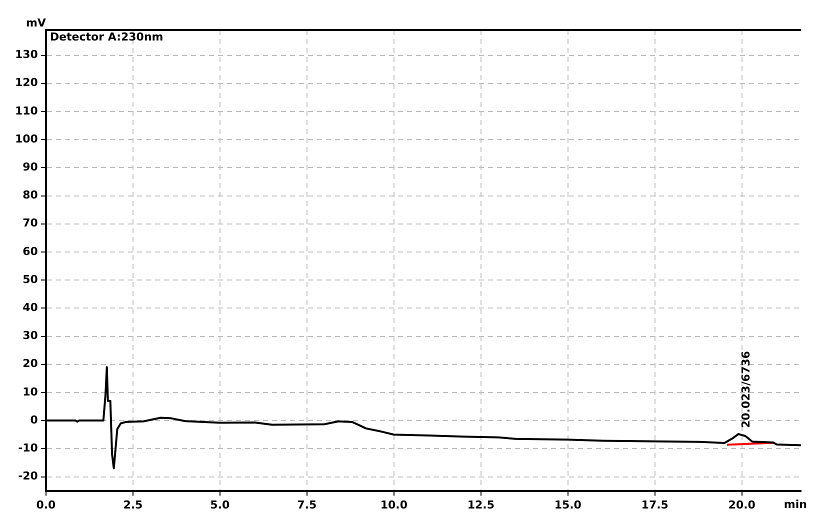 This screenshot has height=527, width=817. I want to click on y-tick-label: 30, so click(30, 335).